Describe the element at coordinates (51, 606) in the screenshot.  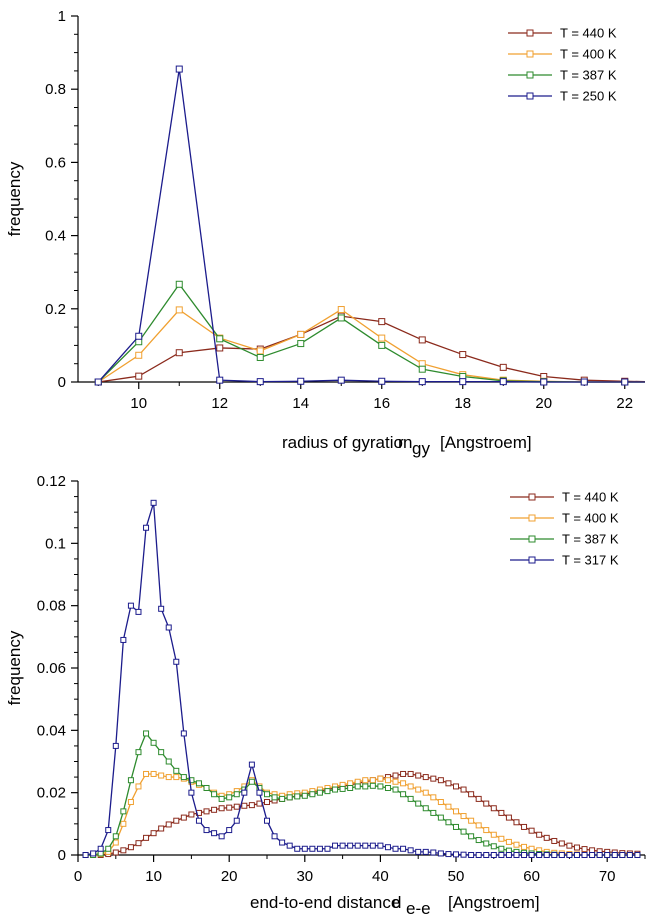
I see `y-tick-label: 0.08` at that location.